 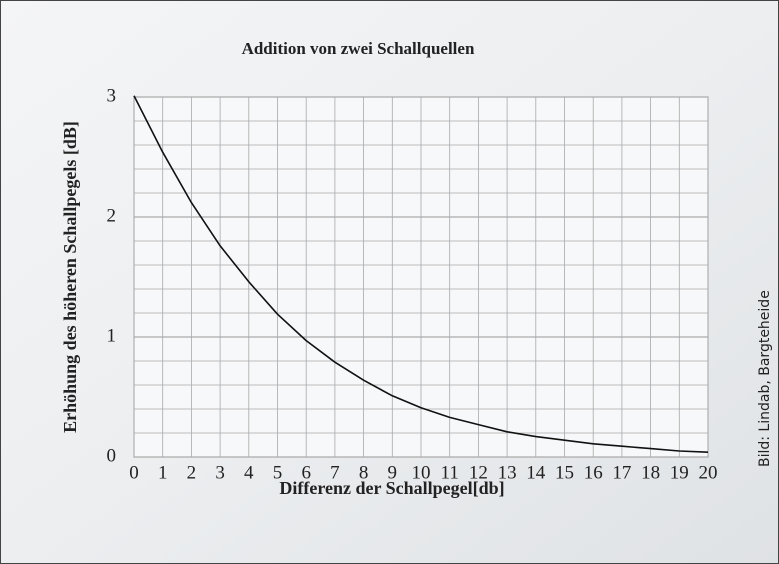 I want to click on x-tick-label: 16, so click(x=593, y=472).